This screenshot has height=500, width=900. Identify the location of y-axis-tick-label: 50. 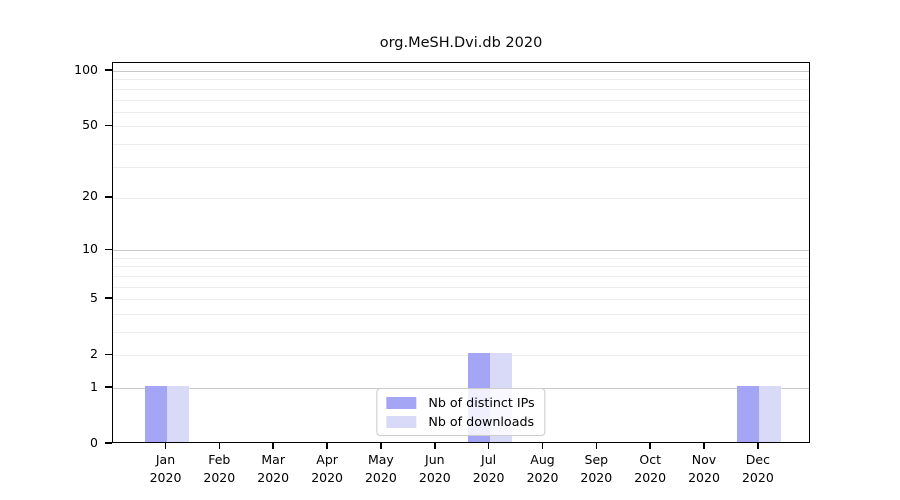
(90, 124).